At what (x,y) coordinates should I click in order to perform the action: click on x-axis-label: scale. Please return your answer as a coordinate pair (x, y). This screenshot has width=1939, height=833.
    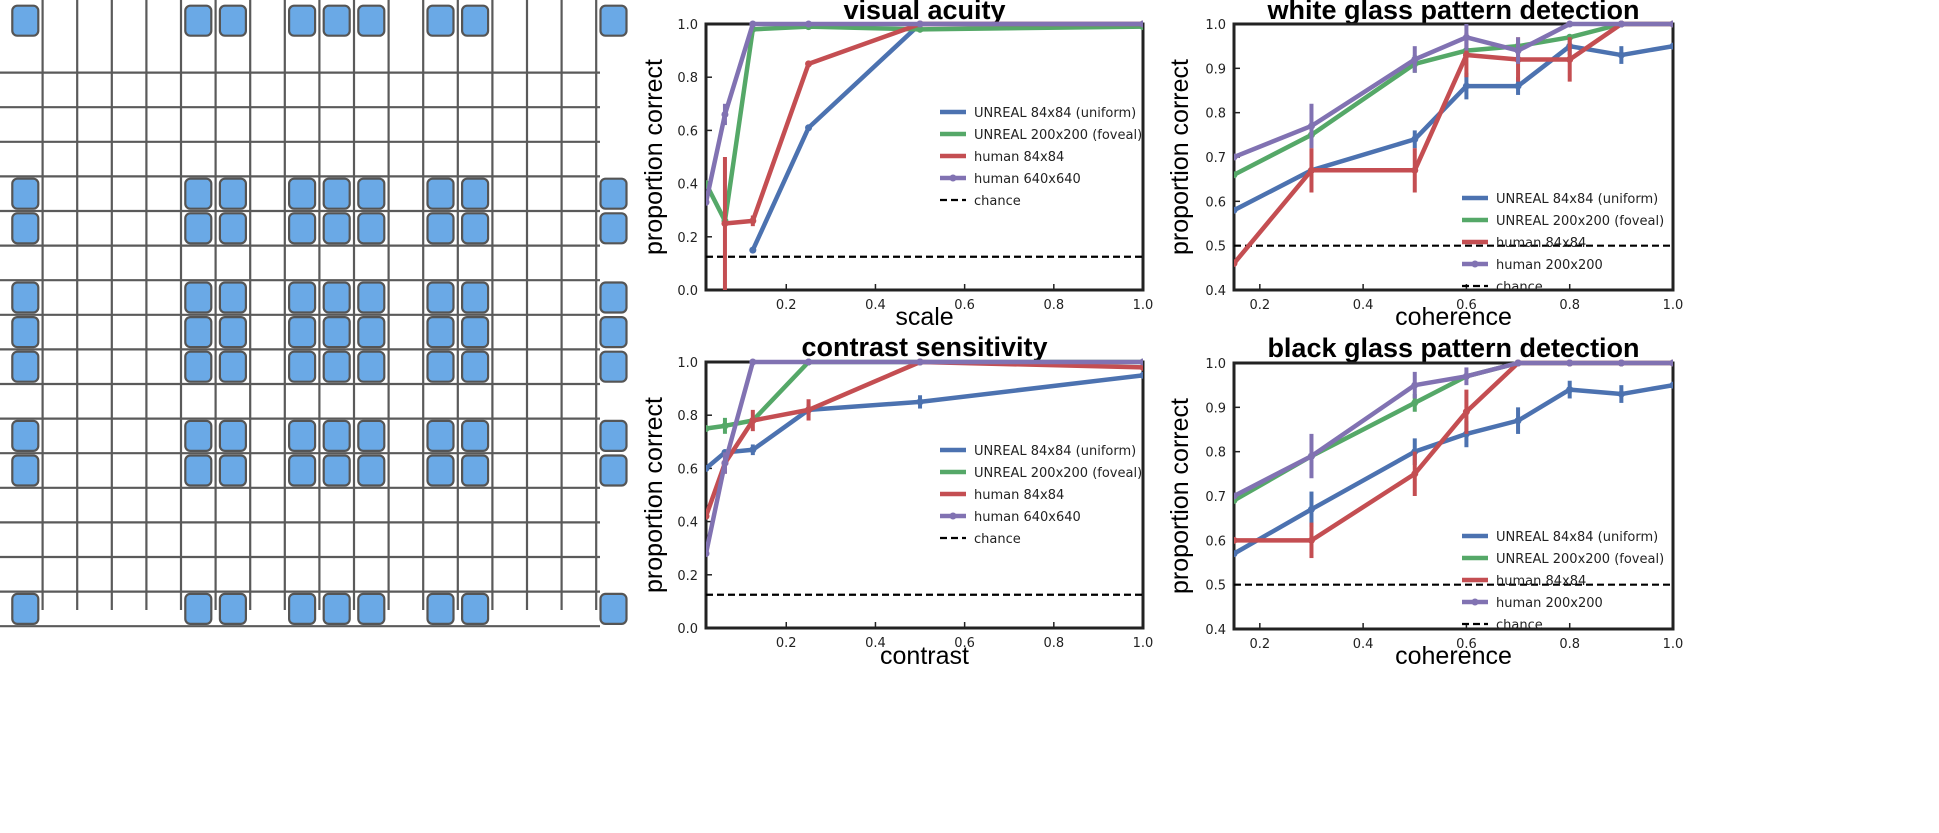
    Looking at the image, I should click on (924, 317).